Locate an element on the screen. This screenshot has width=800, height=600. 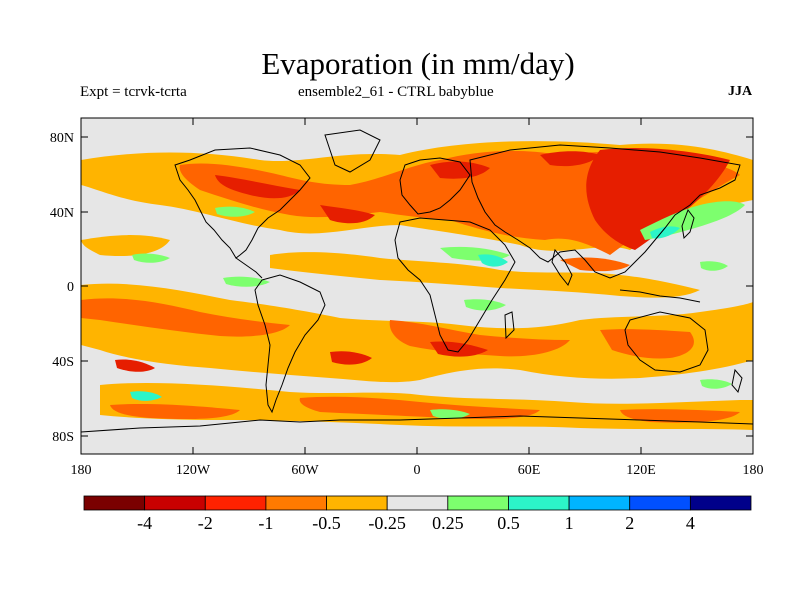
colorbar-label: -2 is located at coordinates (205, 523).